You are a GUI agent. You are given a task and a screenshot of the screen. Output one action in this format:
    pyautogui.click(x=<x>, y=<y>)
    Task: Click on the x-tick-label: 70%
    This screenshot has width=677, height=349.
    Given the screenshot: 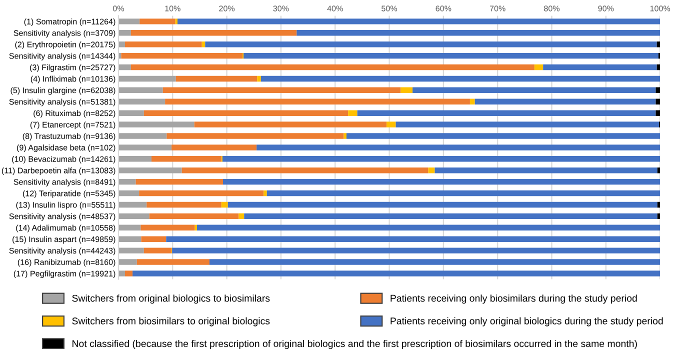 What is the action you would take?
    pyautogui.click(x=498, y=9)
    